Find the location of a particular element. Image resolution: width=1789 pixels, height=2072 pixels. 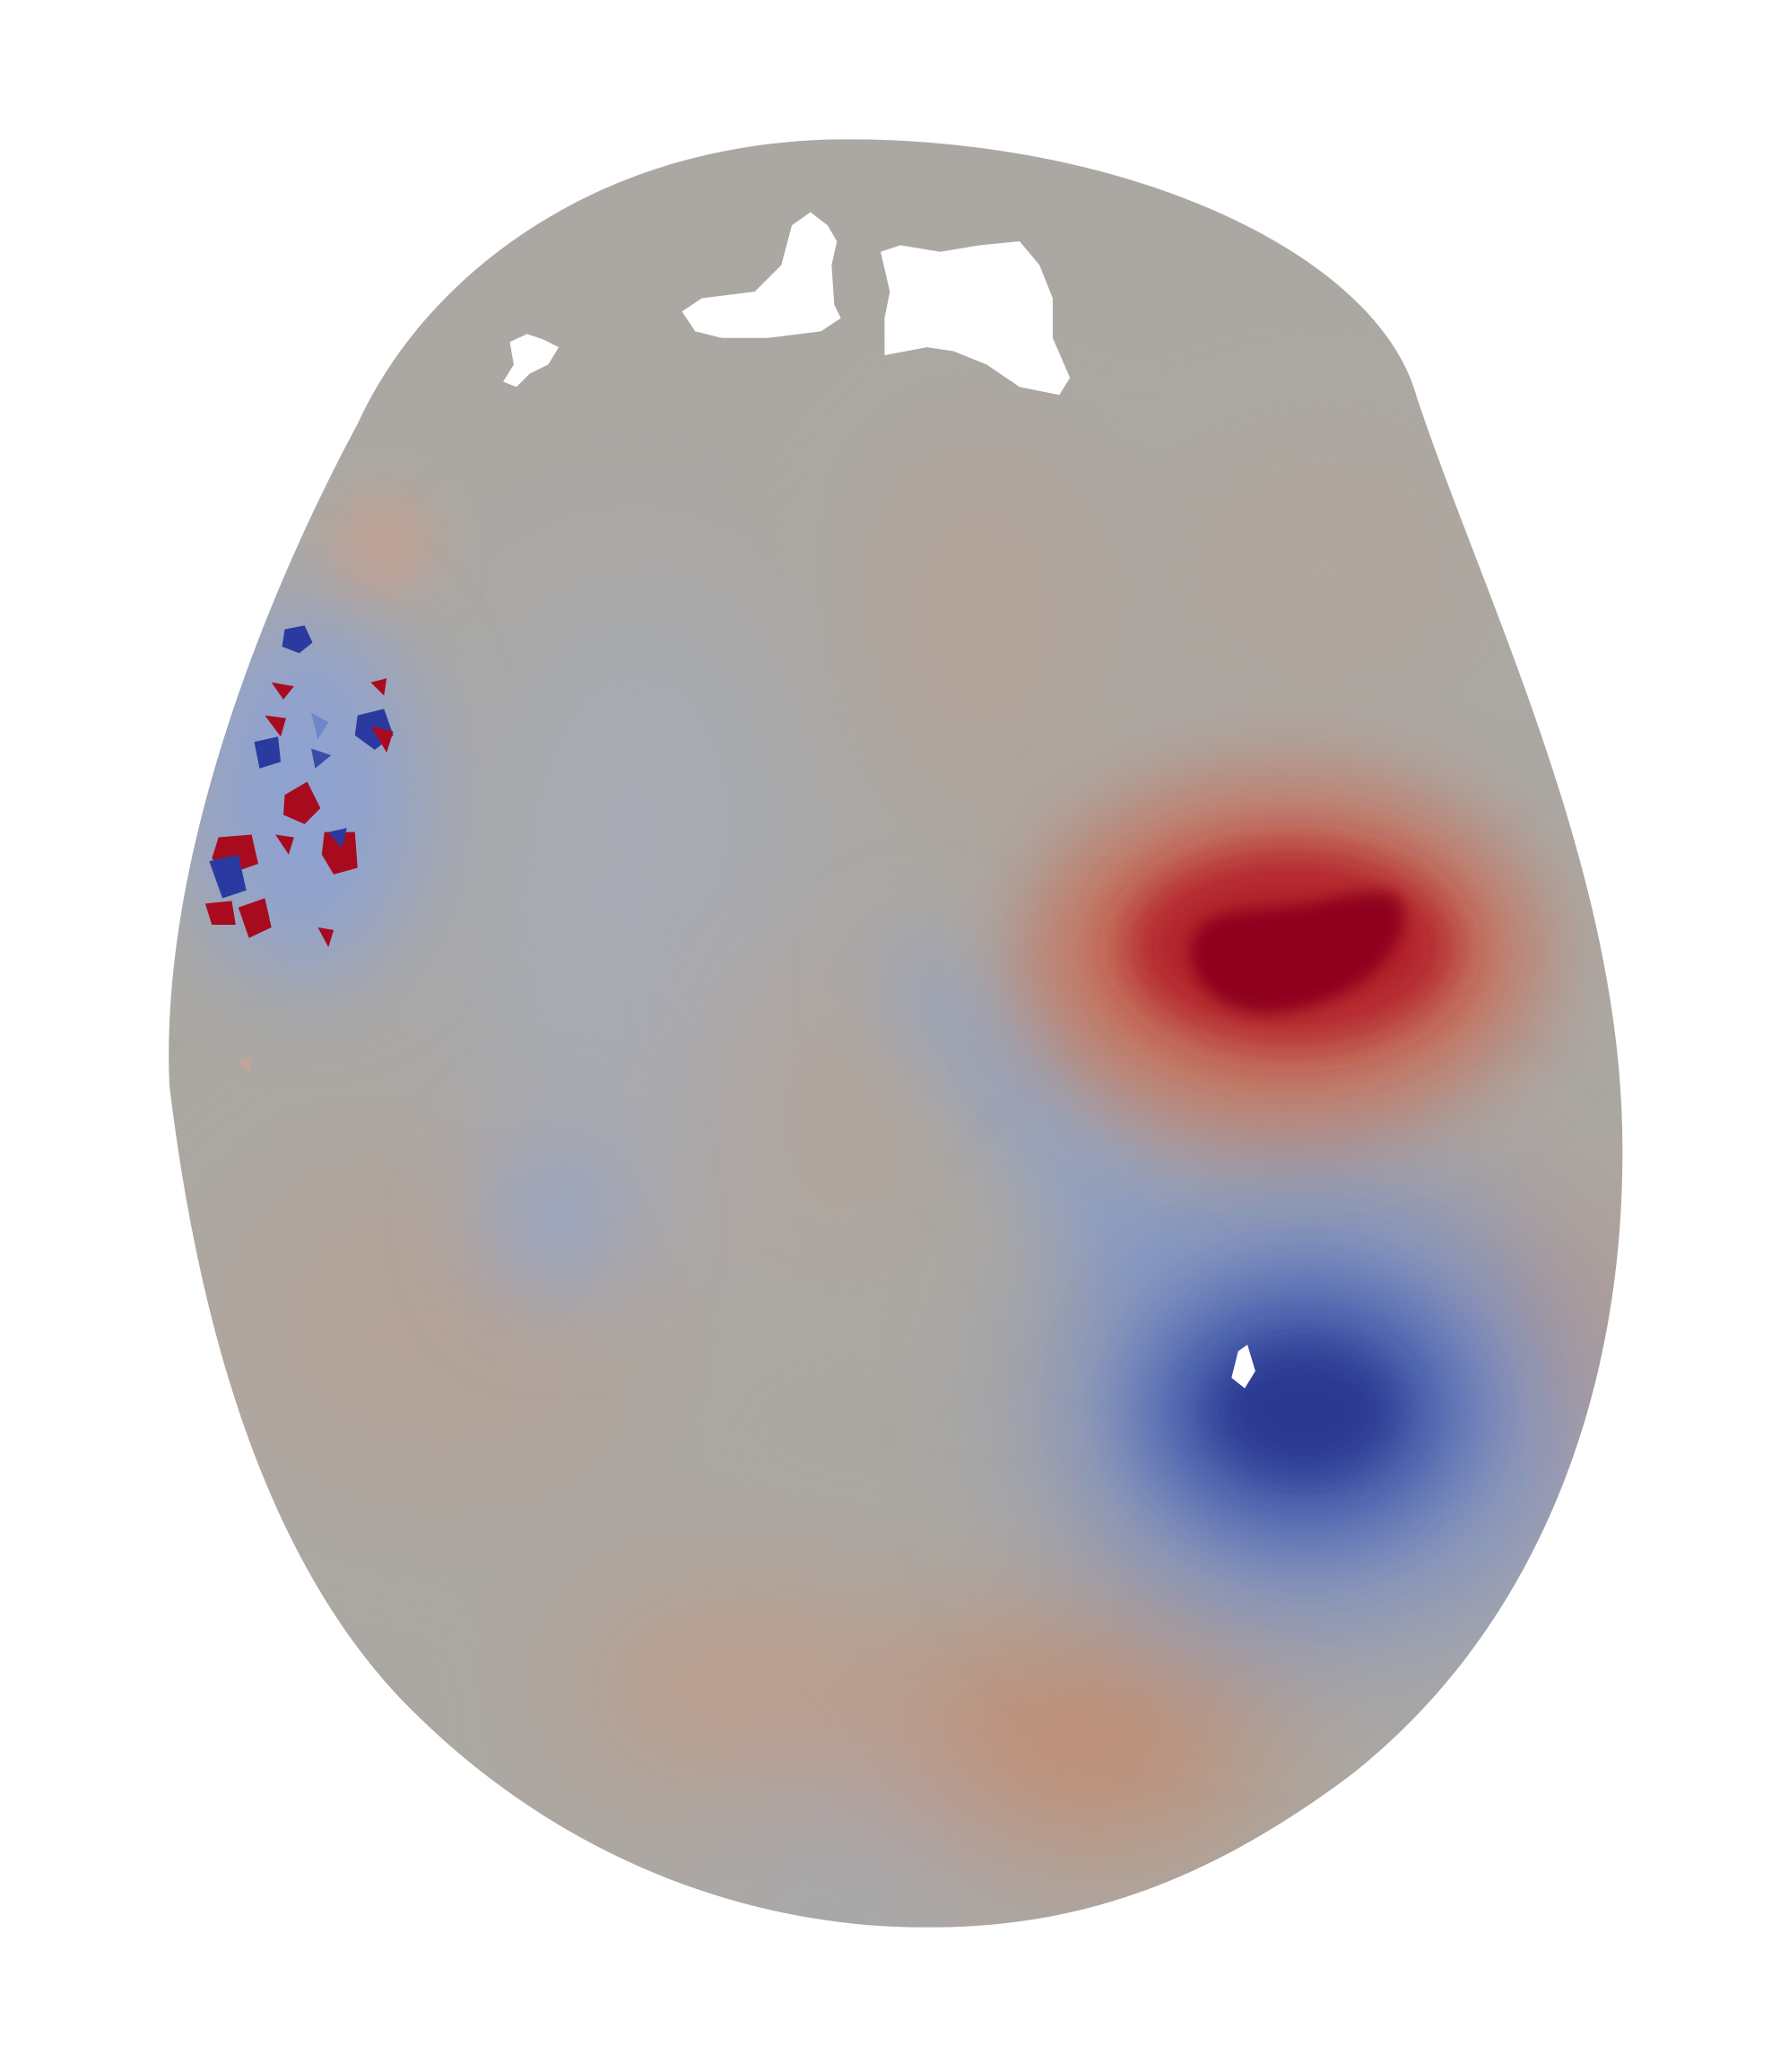

negative-region is located at coordinates (1311, 1404).